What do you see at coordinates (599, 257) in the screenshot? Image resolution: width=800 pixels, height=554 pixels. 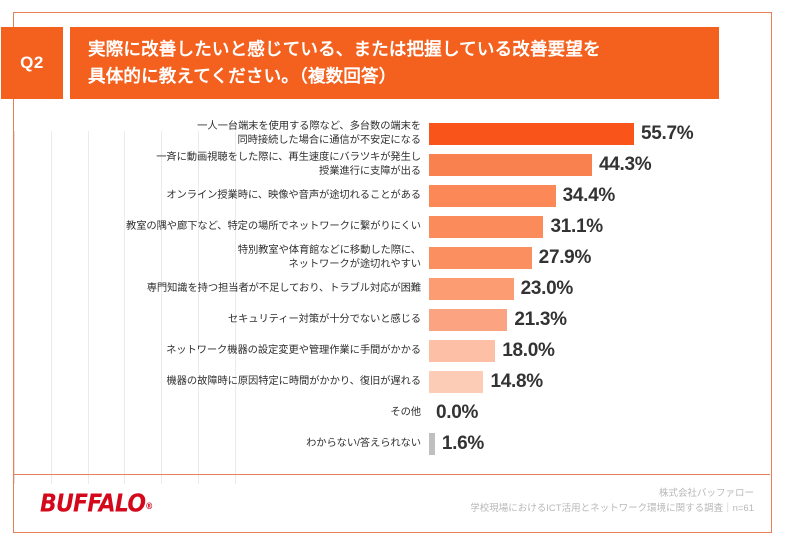 I see `bar-plot-area: 27.9%` at bounding box center [599, 257].